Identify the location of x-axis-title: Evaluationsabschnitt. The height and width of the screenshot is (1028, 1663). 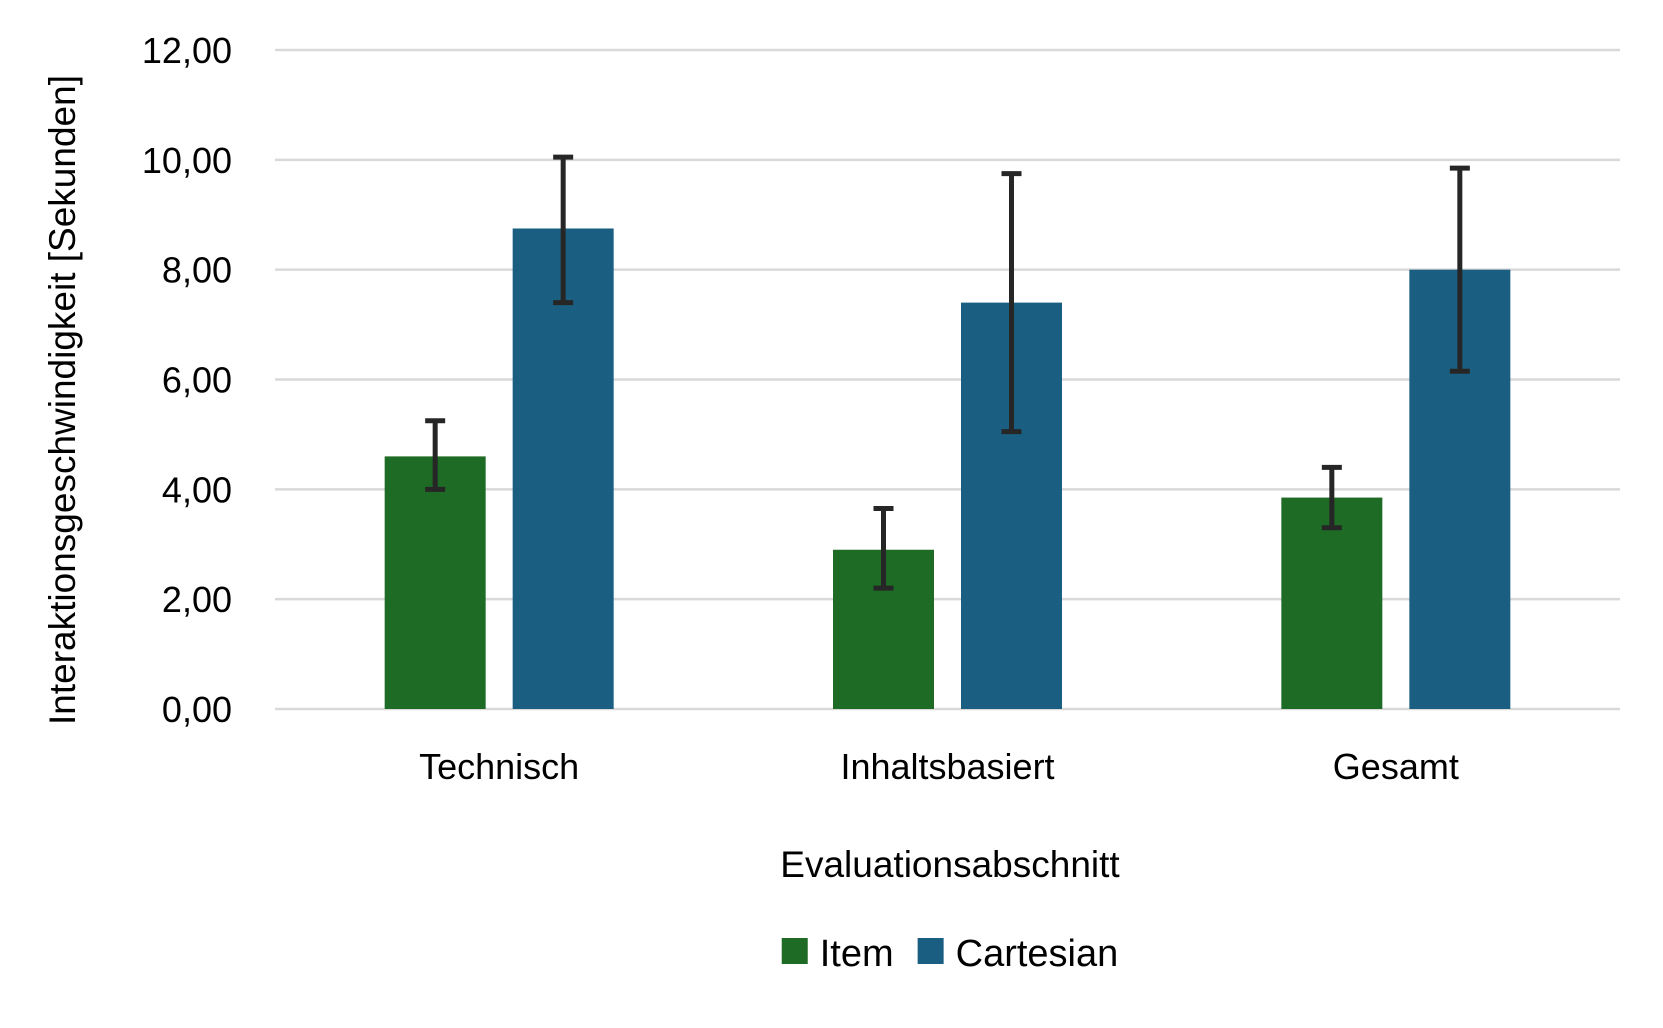
(950, 864).